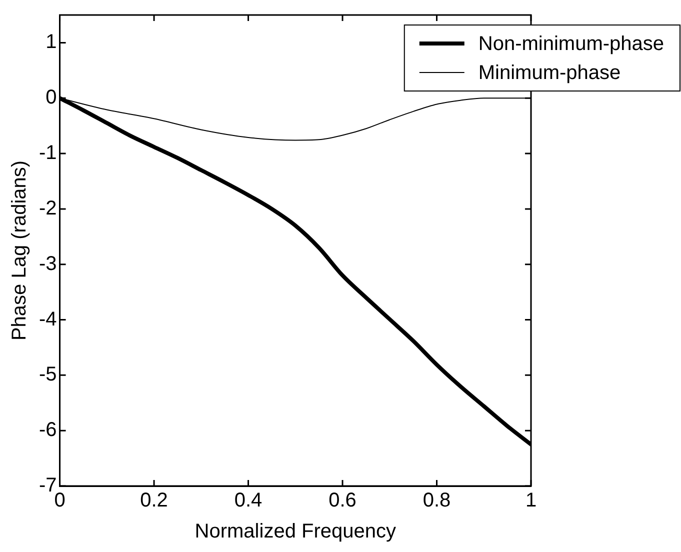 The height and width of the screenshot is (552, 681). I want to click on y-tick-label: -6, so click(47, 430).